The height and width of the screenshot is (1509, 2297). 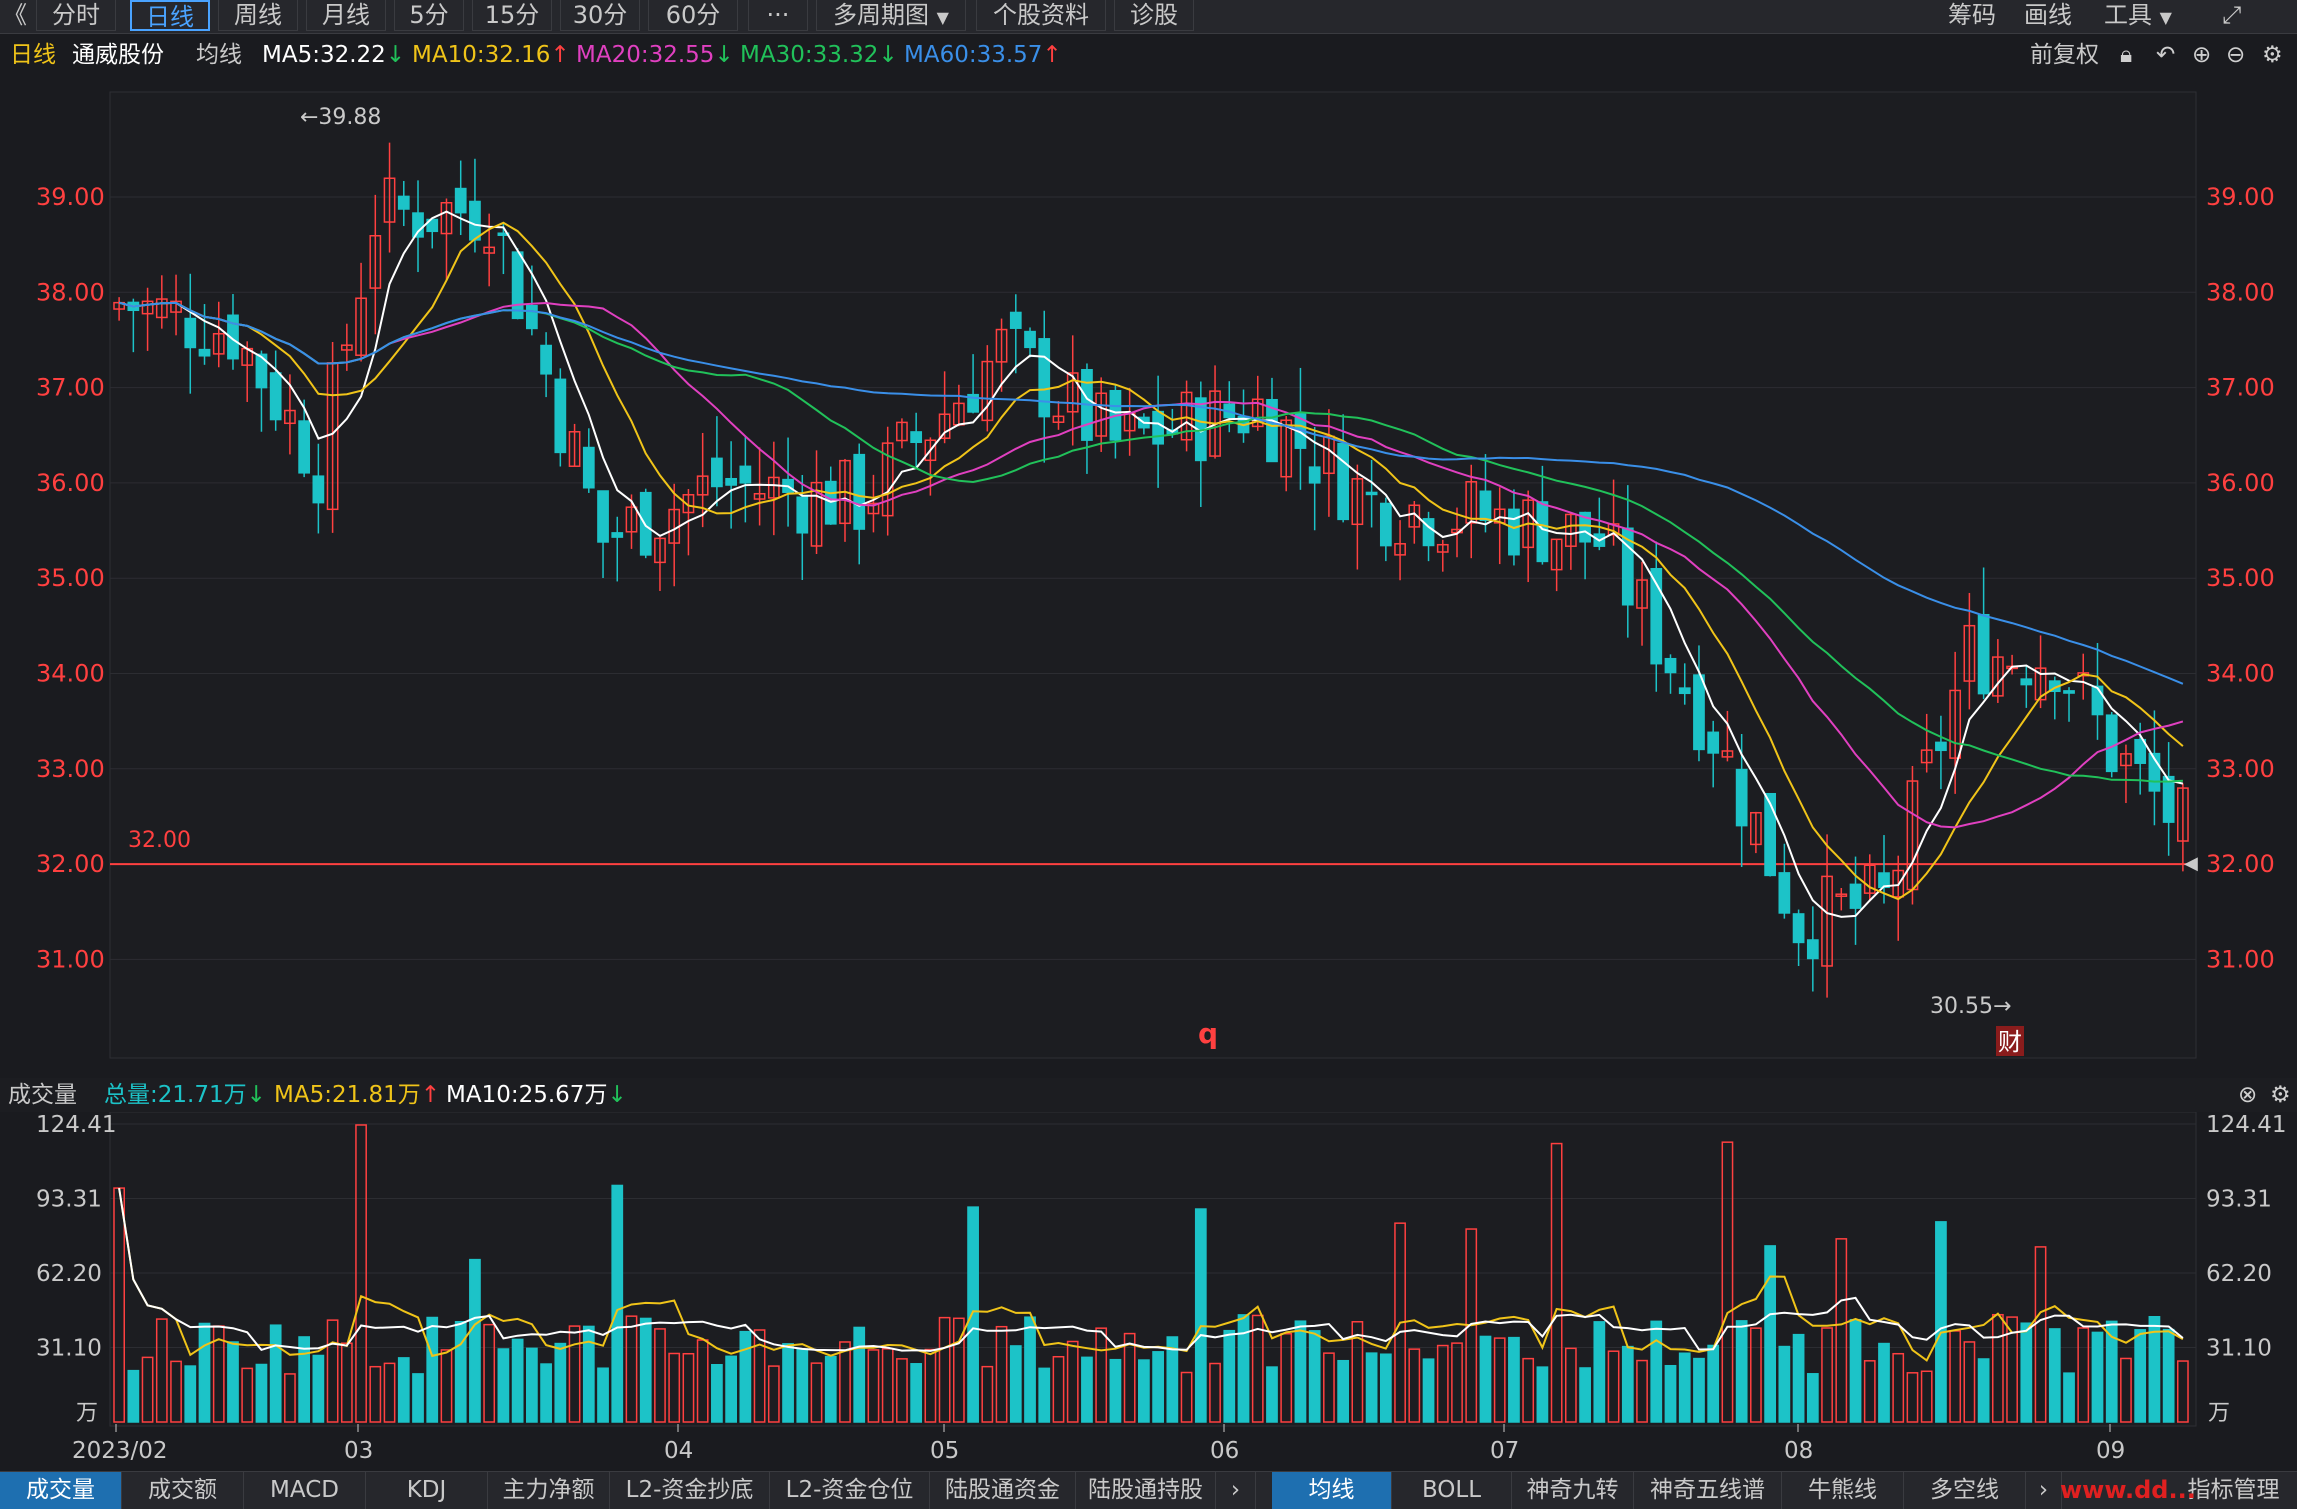 What do you see at coordinates (1965, 1490) in the screenshot?
I see `tab-long-short: 多空线` at bounding box center [1965, 1490].